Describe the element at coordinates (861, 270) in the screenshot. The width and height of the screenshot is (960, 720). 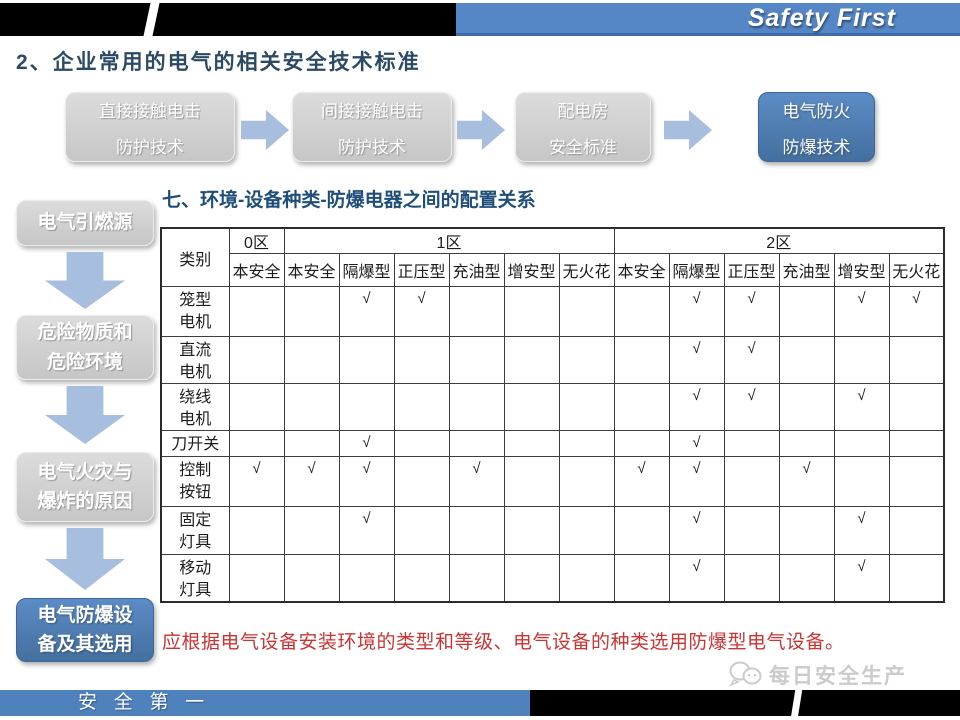
I see `table-type-header: 增安型` at that location.